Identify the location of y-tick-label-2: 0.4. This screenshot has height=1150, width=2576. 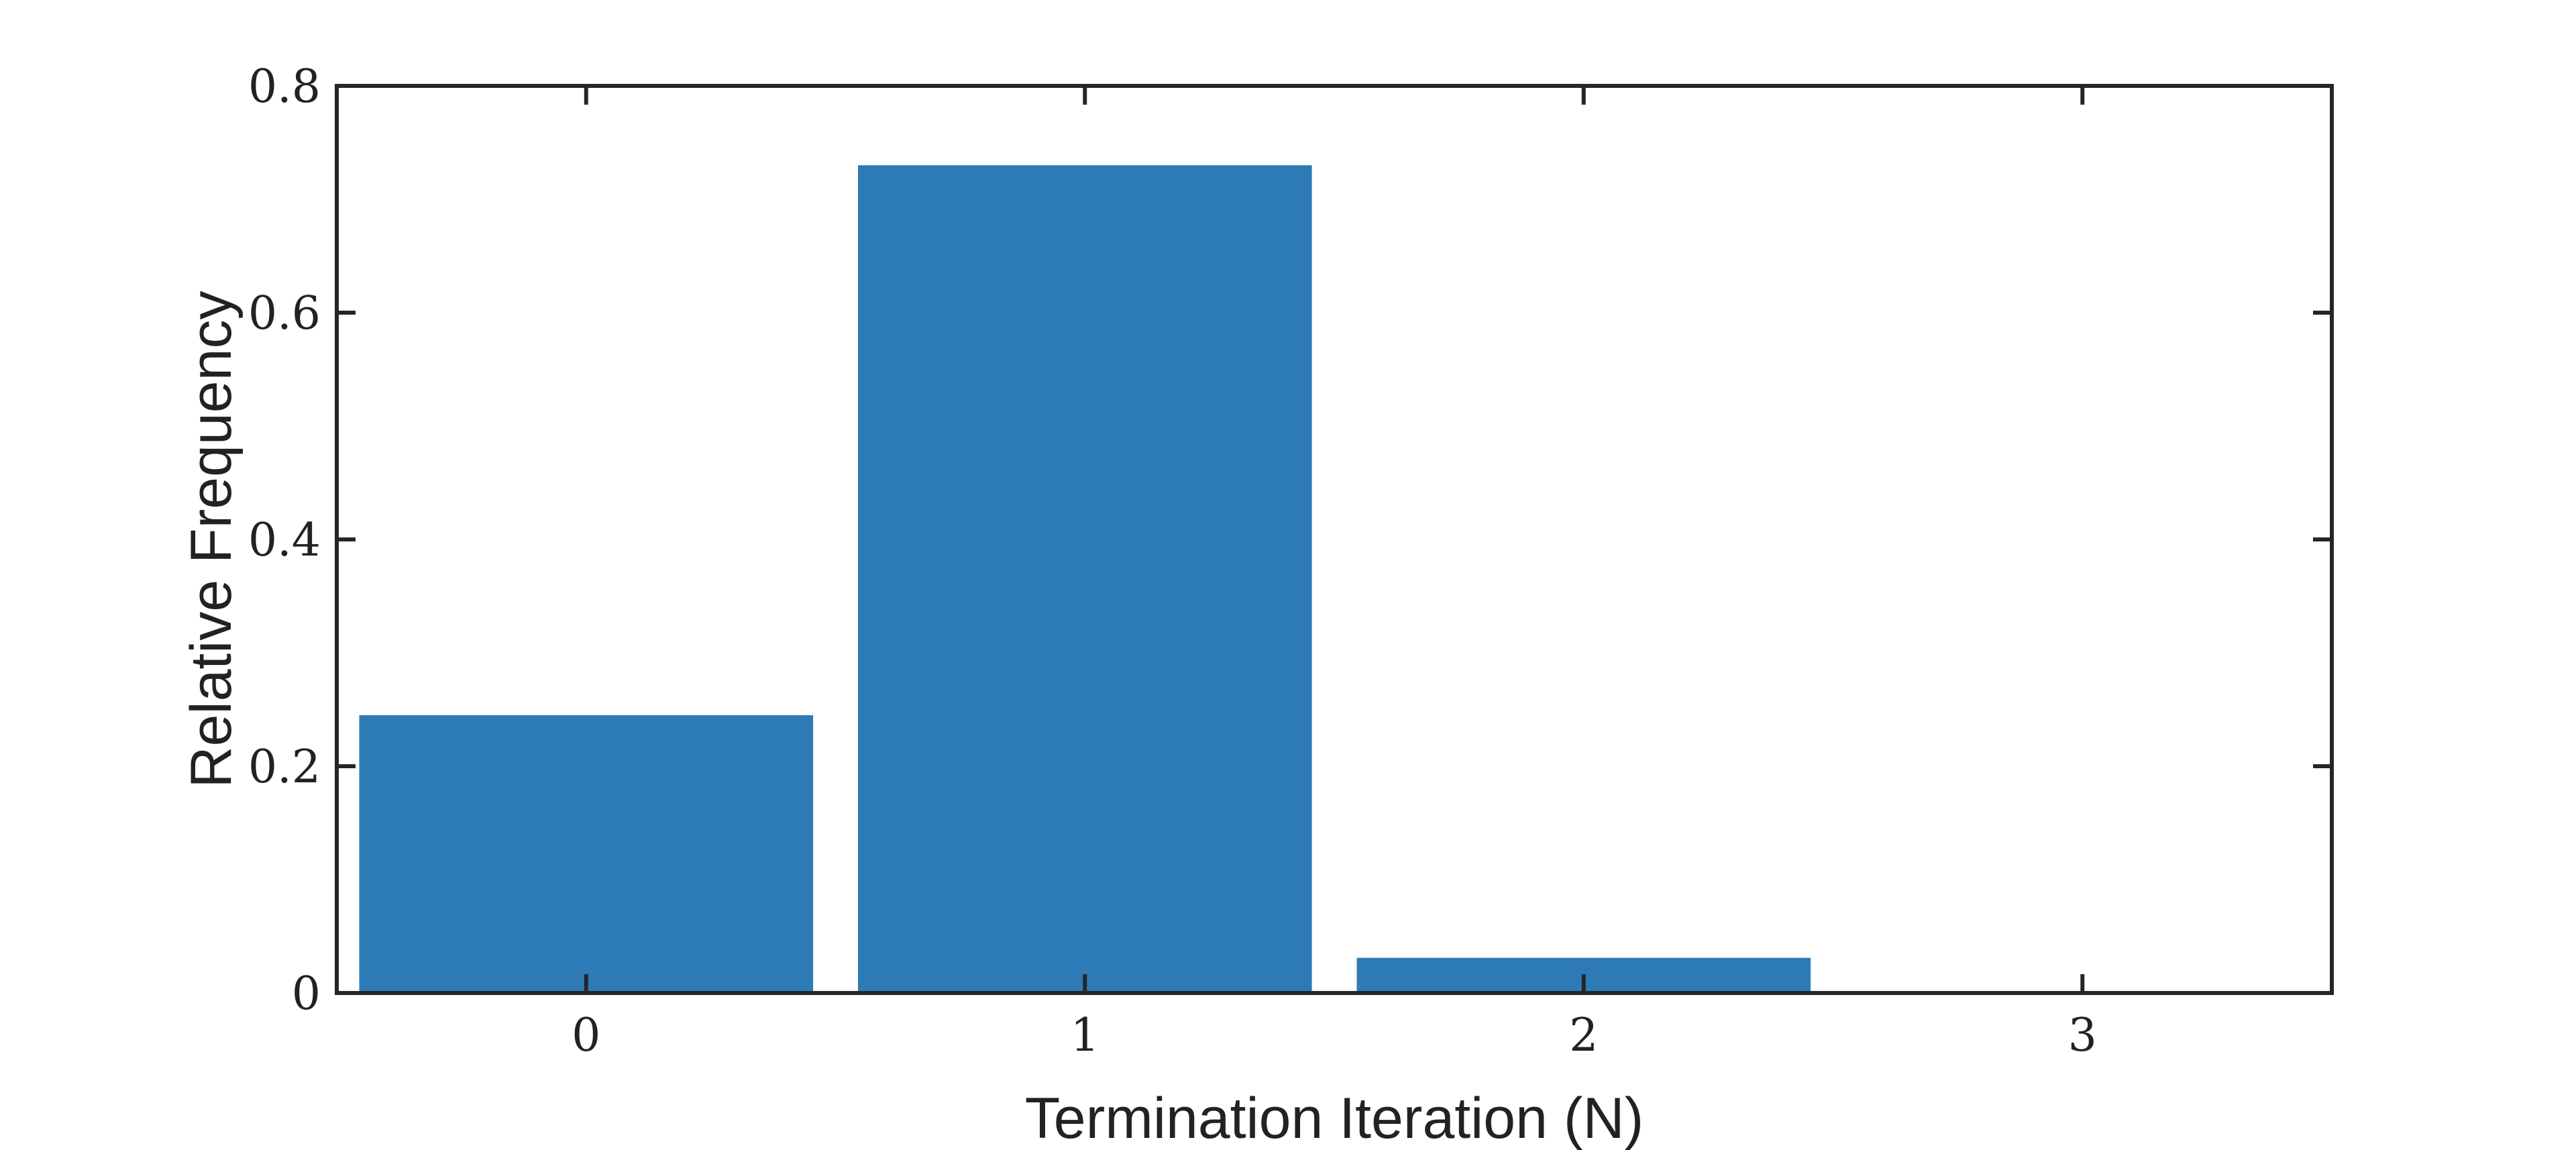
(284, 540).